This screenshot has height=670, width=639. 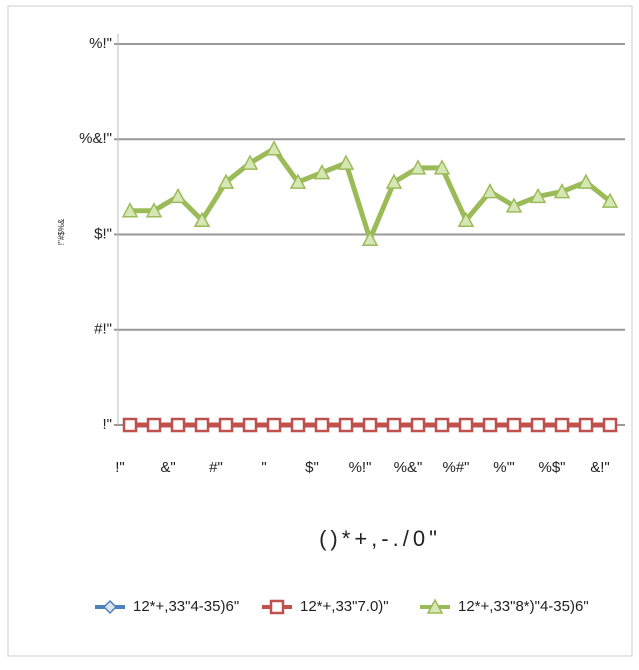 What do you see at coordinates (455, 467) in the screenshot?
I see `x-tick-label: %#"` at bounding box center [455, 467].